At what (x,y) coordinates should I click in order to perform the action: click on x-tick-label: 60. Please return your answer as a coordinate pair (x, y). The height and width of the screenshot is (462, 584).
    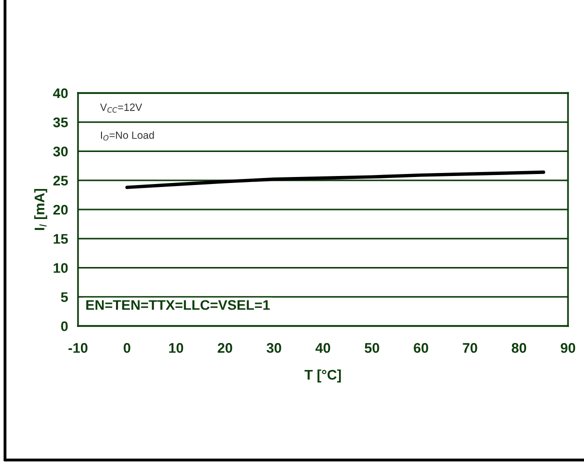
    Looking at the image, I should click on (421, 348).